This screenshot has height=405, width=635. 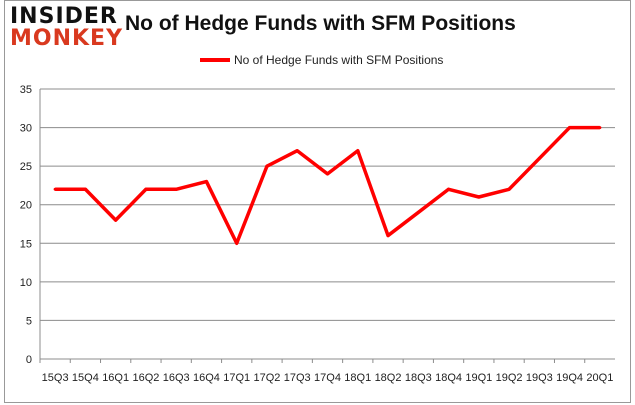 I want to click on y-tick-label: 10, so click(x=26, y=283).